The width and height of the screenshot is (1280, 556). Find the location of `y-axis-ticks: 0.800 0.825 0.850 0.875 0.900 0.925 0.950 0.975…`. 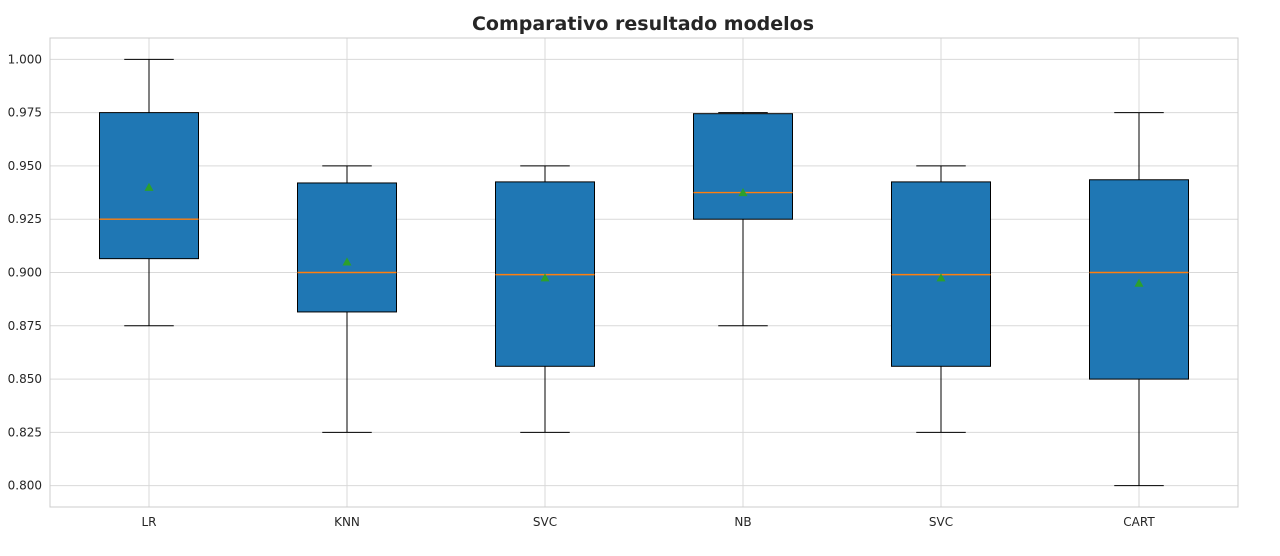

y-axis-ticks: 0.800 0.825 0.850 0.875 0.900 0.925 0.950 0.975… is located at coordinates (25, 272).